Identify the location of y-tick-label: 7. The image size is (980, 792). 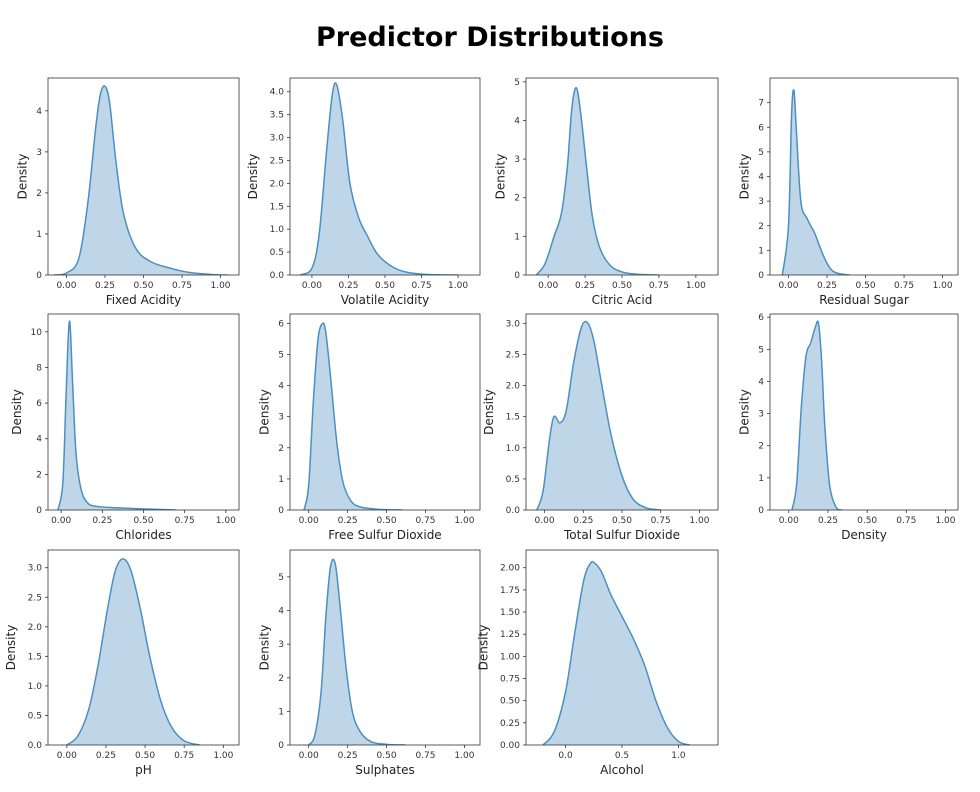
(761, 104).